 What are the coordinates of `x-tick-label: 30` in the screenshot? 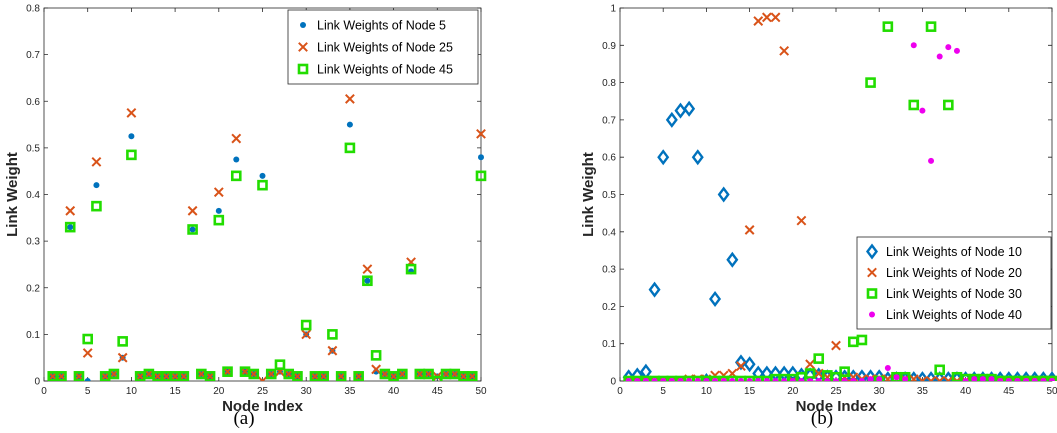 It's located at (307, 391).